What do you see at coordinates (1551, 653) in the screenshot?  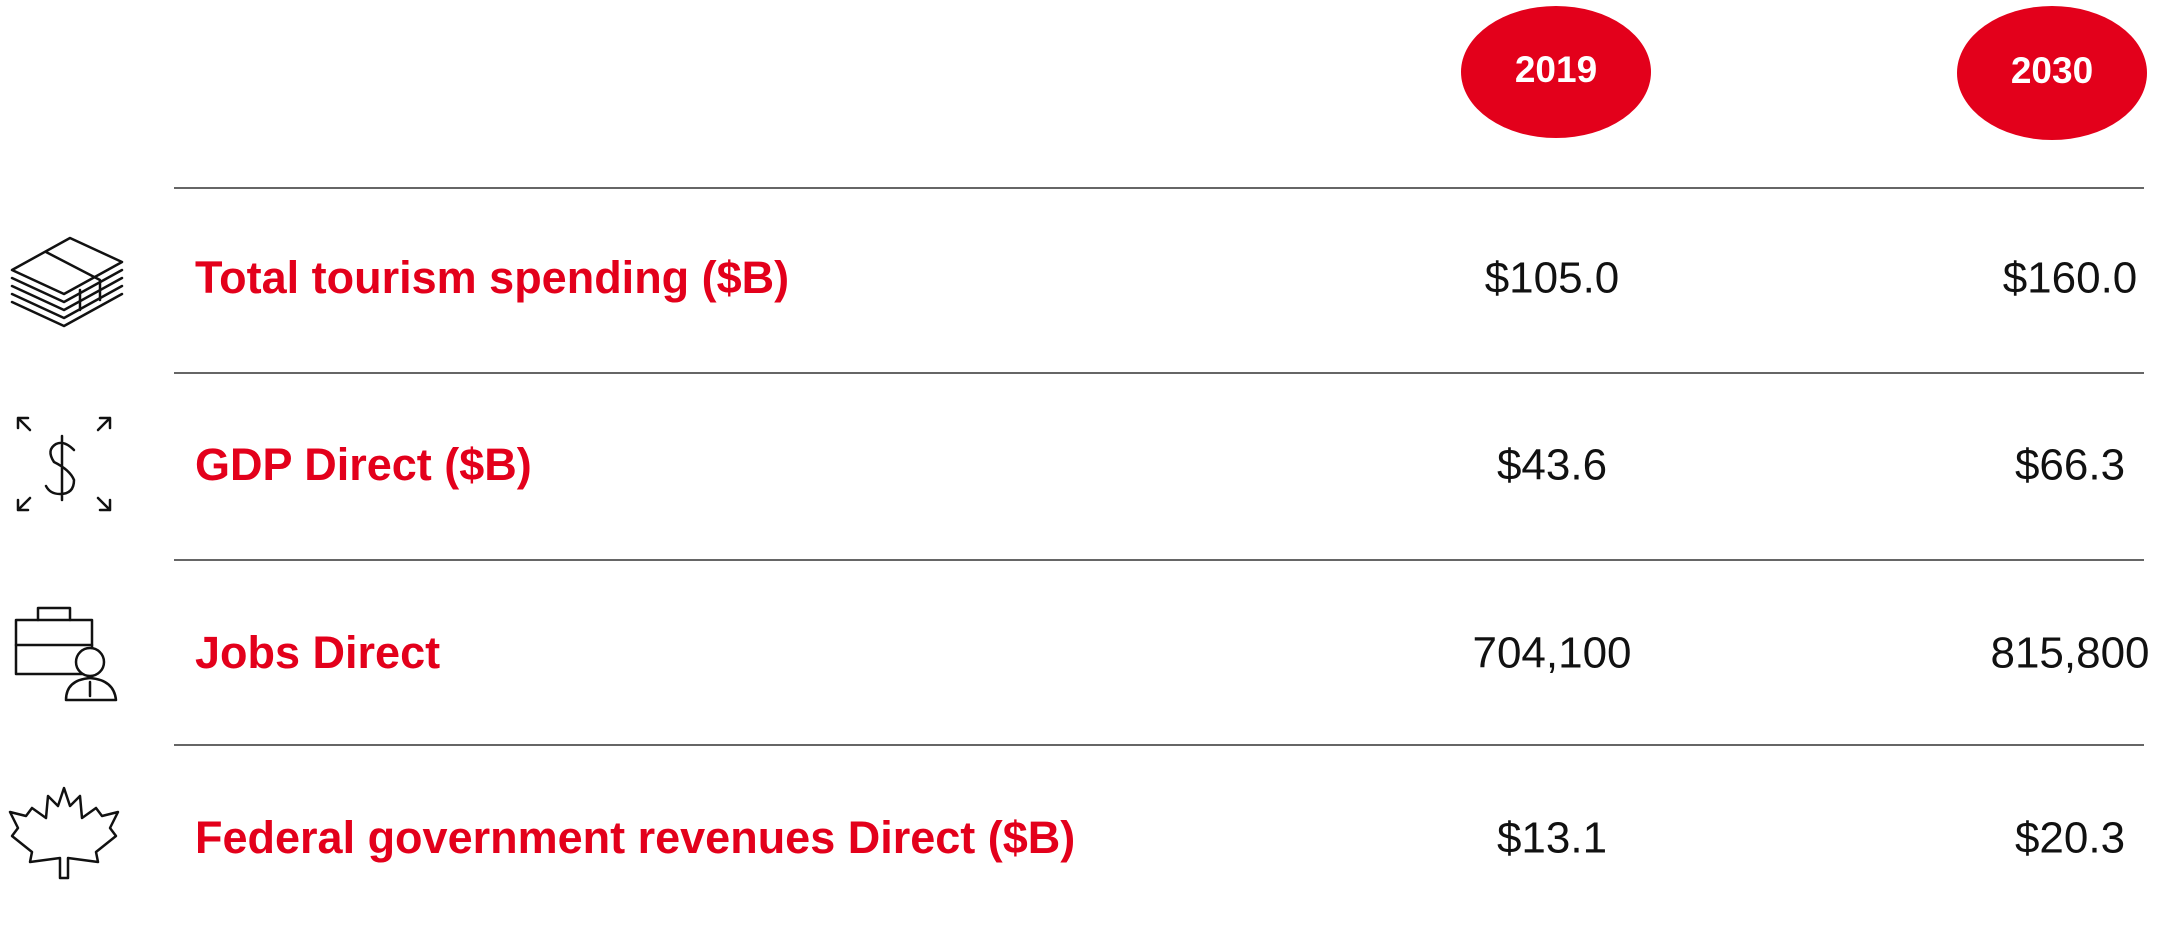 I see `cell-value: 704,100` at bounding box center [1551, 653].